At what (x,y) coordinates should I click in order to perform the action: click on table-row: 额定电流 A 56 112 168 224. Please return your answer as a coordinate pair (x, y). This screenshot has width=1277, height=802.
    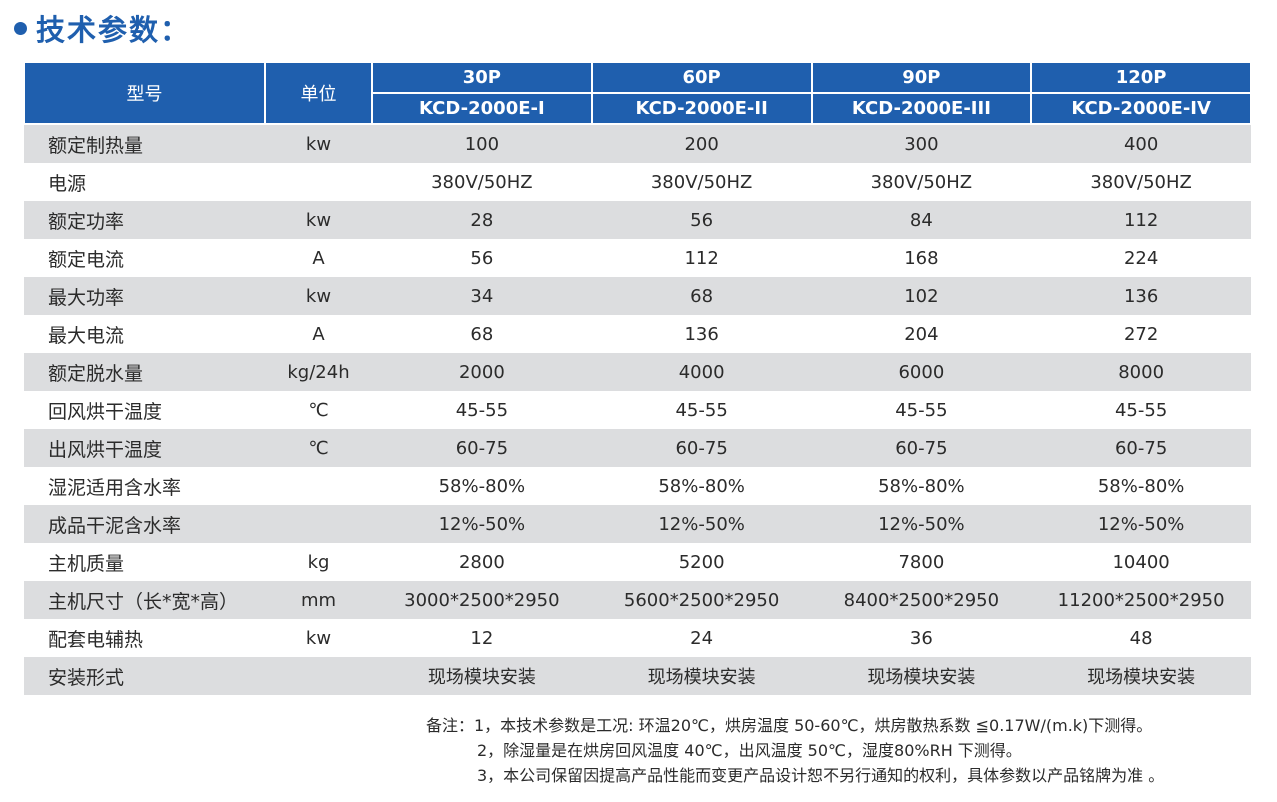
    Looking at the image, I should click on (637, 258).